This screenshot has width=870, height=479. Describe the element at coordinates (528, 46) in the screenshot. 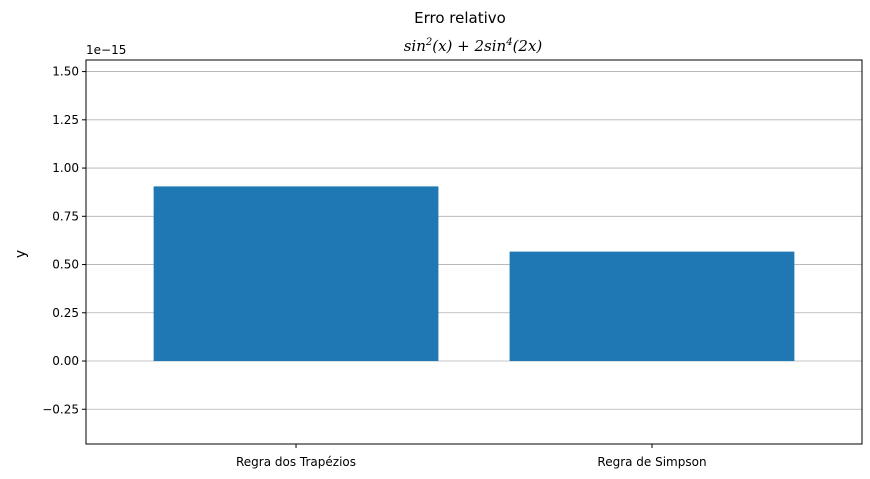

I see `subtitle-part-5: (2x)` at that location.